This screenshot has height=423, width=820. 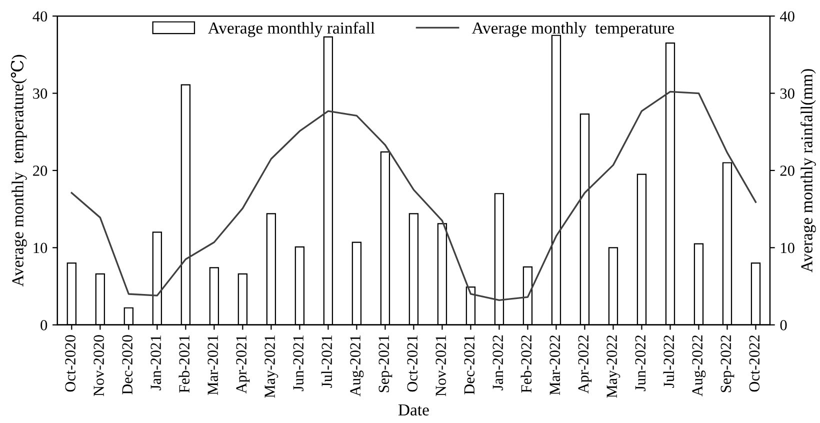 I want to click on x-tick-label: Mar-2021, so click(x=213, y=365).